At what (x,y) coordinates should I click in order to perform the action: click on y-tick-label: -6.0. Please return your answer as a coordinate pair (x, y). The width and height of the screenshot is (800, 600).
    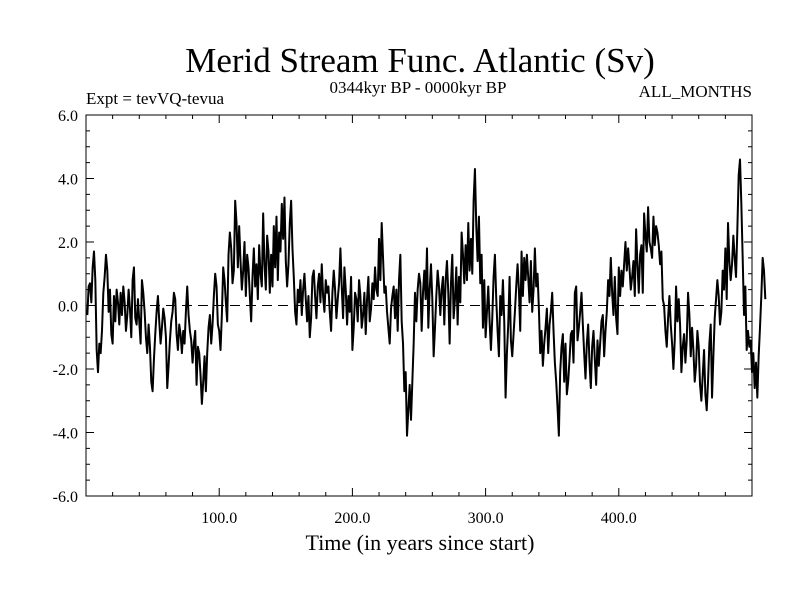
    Looking at the image, I should click on (65, 497).